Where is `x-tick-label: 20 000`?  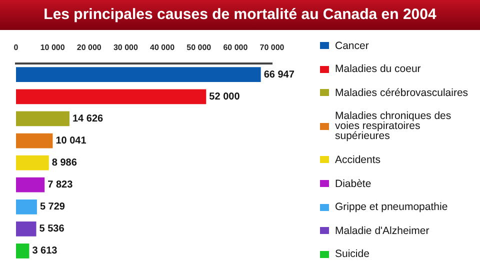 x-tick-label: 20 000 is located at coordinates (89, 47).